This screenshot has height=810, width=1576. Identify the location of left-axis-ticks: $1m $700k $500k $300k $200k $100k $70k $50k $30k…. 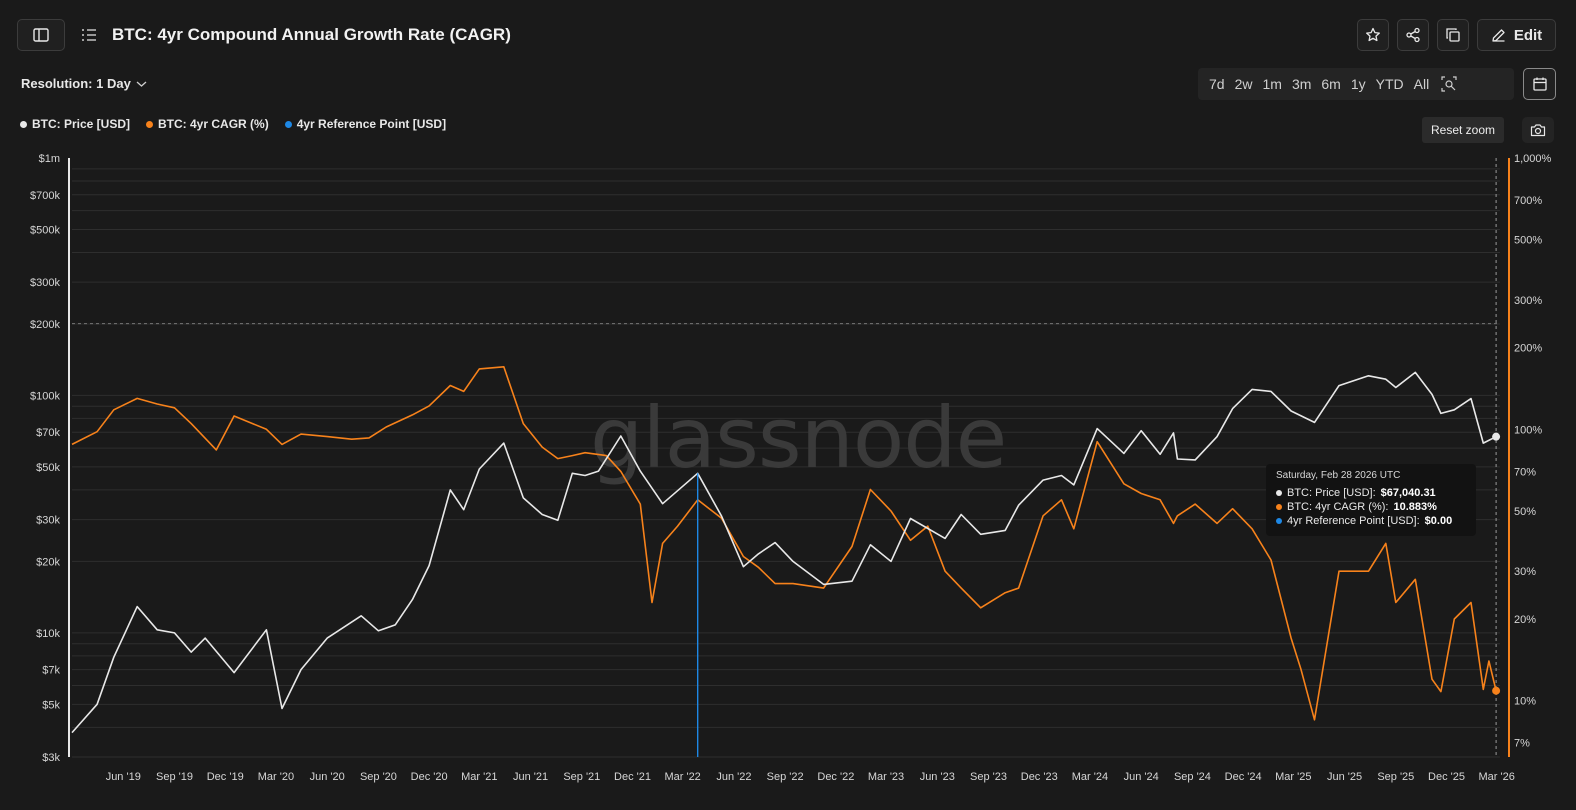
(45, 458).